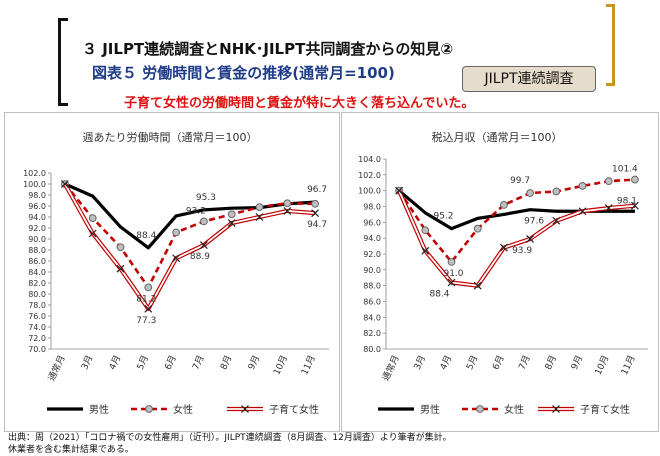 This screenshot has height=456, width=660. What do you see at coordinates (196, 211) in the screenshot?
I see `data-label: 93.2` at bounding box center [196, 211].